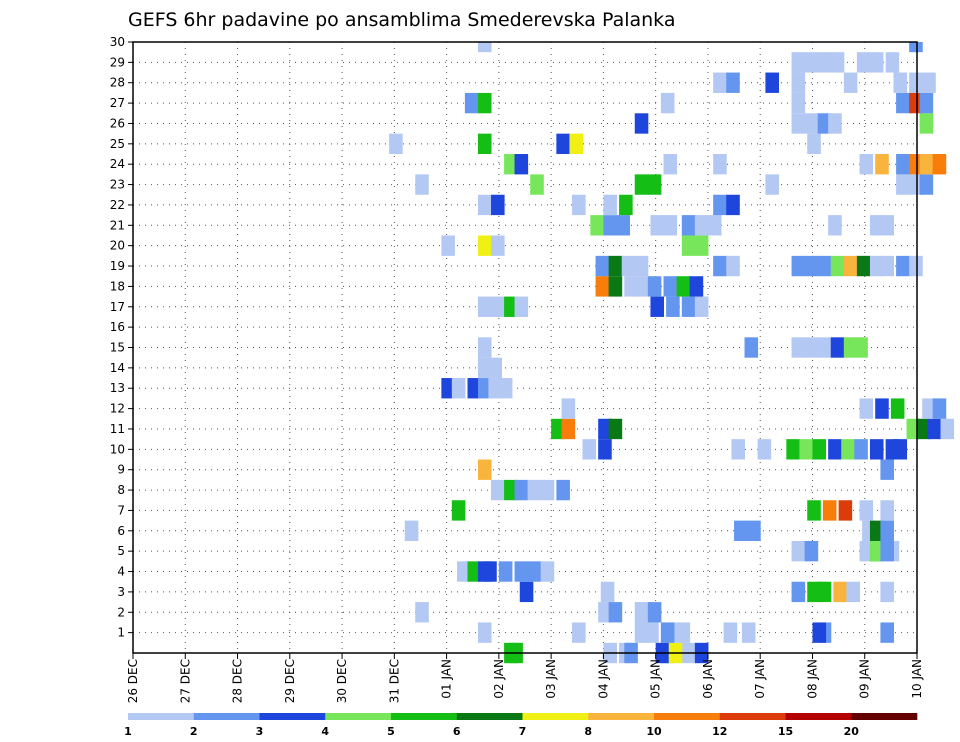 Image resolution: width=960 pixels, height=742 pixels. Describe the element at coordinates (551, 679) in the screenshot. I see `x-tick-label: 03 JAN` at that location.